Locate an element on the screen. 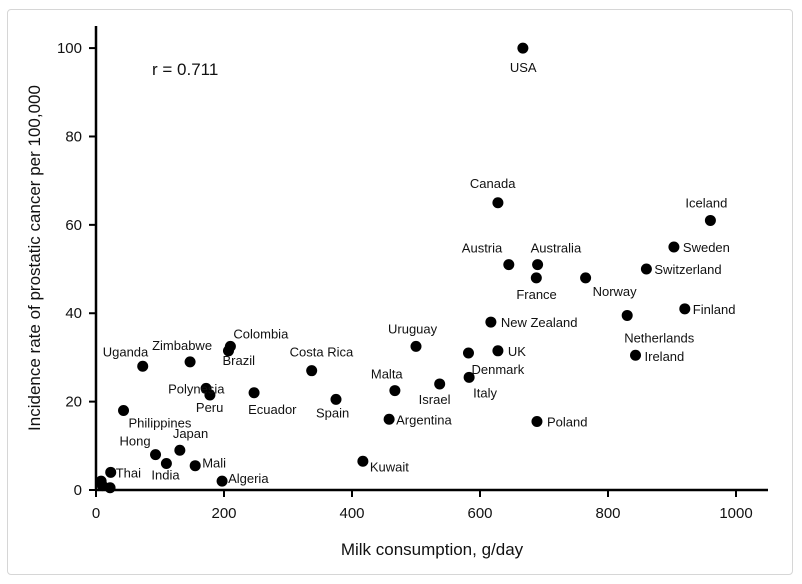  point-label: Canada is located at coordinates (493, 183).